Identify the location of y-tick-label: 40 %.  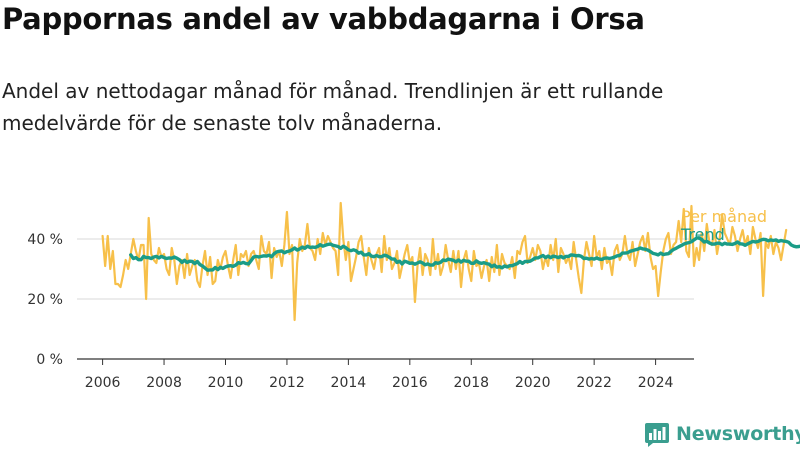
(45, 240).